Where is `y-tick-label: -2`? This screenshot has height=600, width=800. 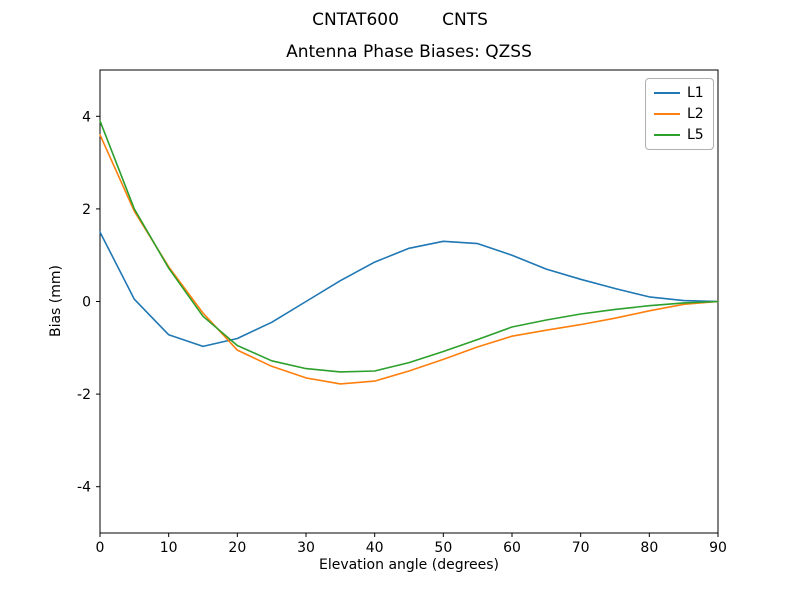 y-tick-label: -2 is located at coordinates (84, 395).